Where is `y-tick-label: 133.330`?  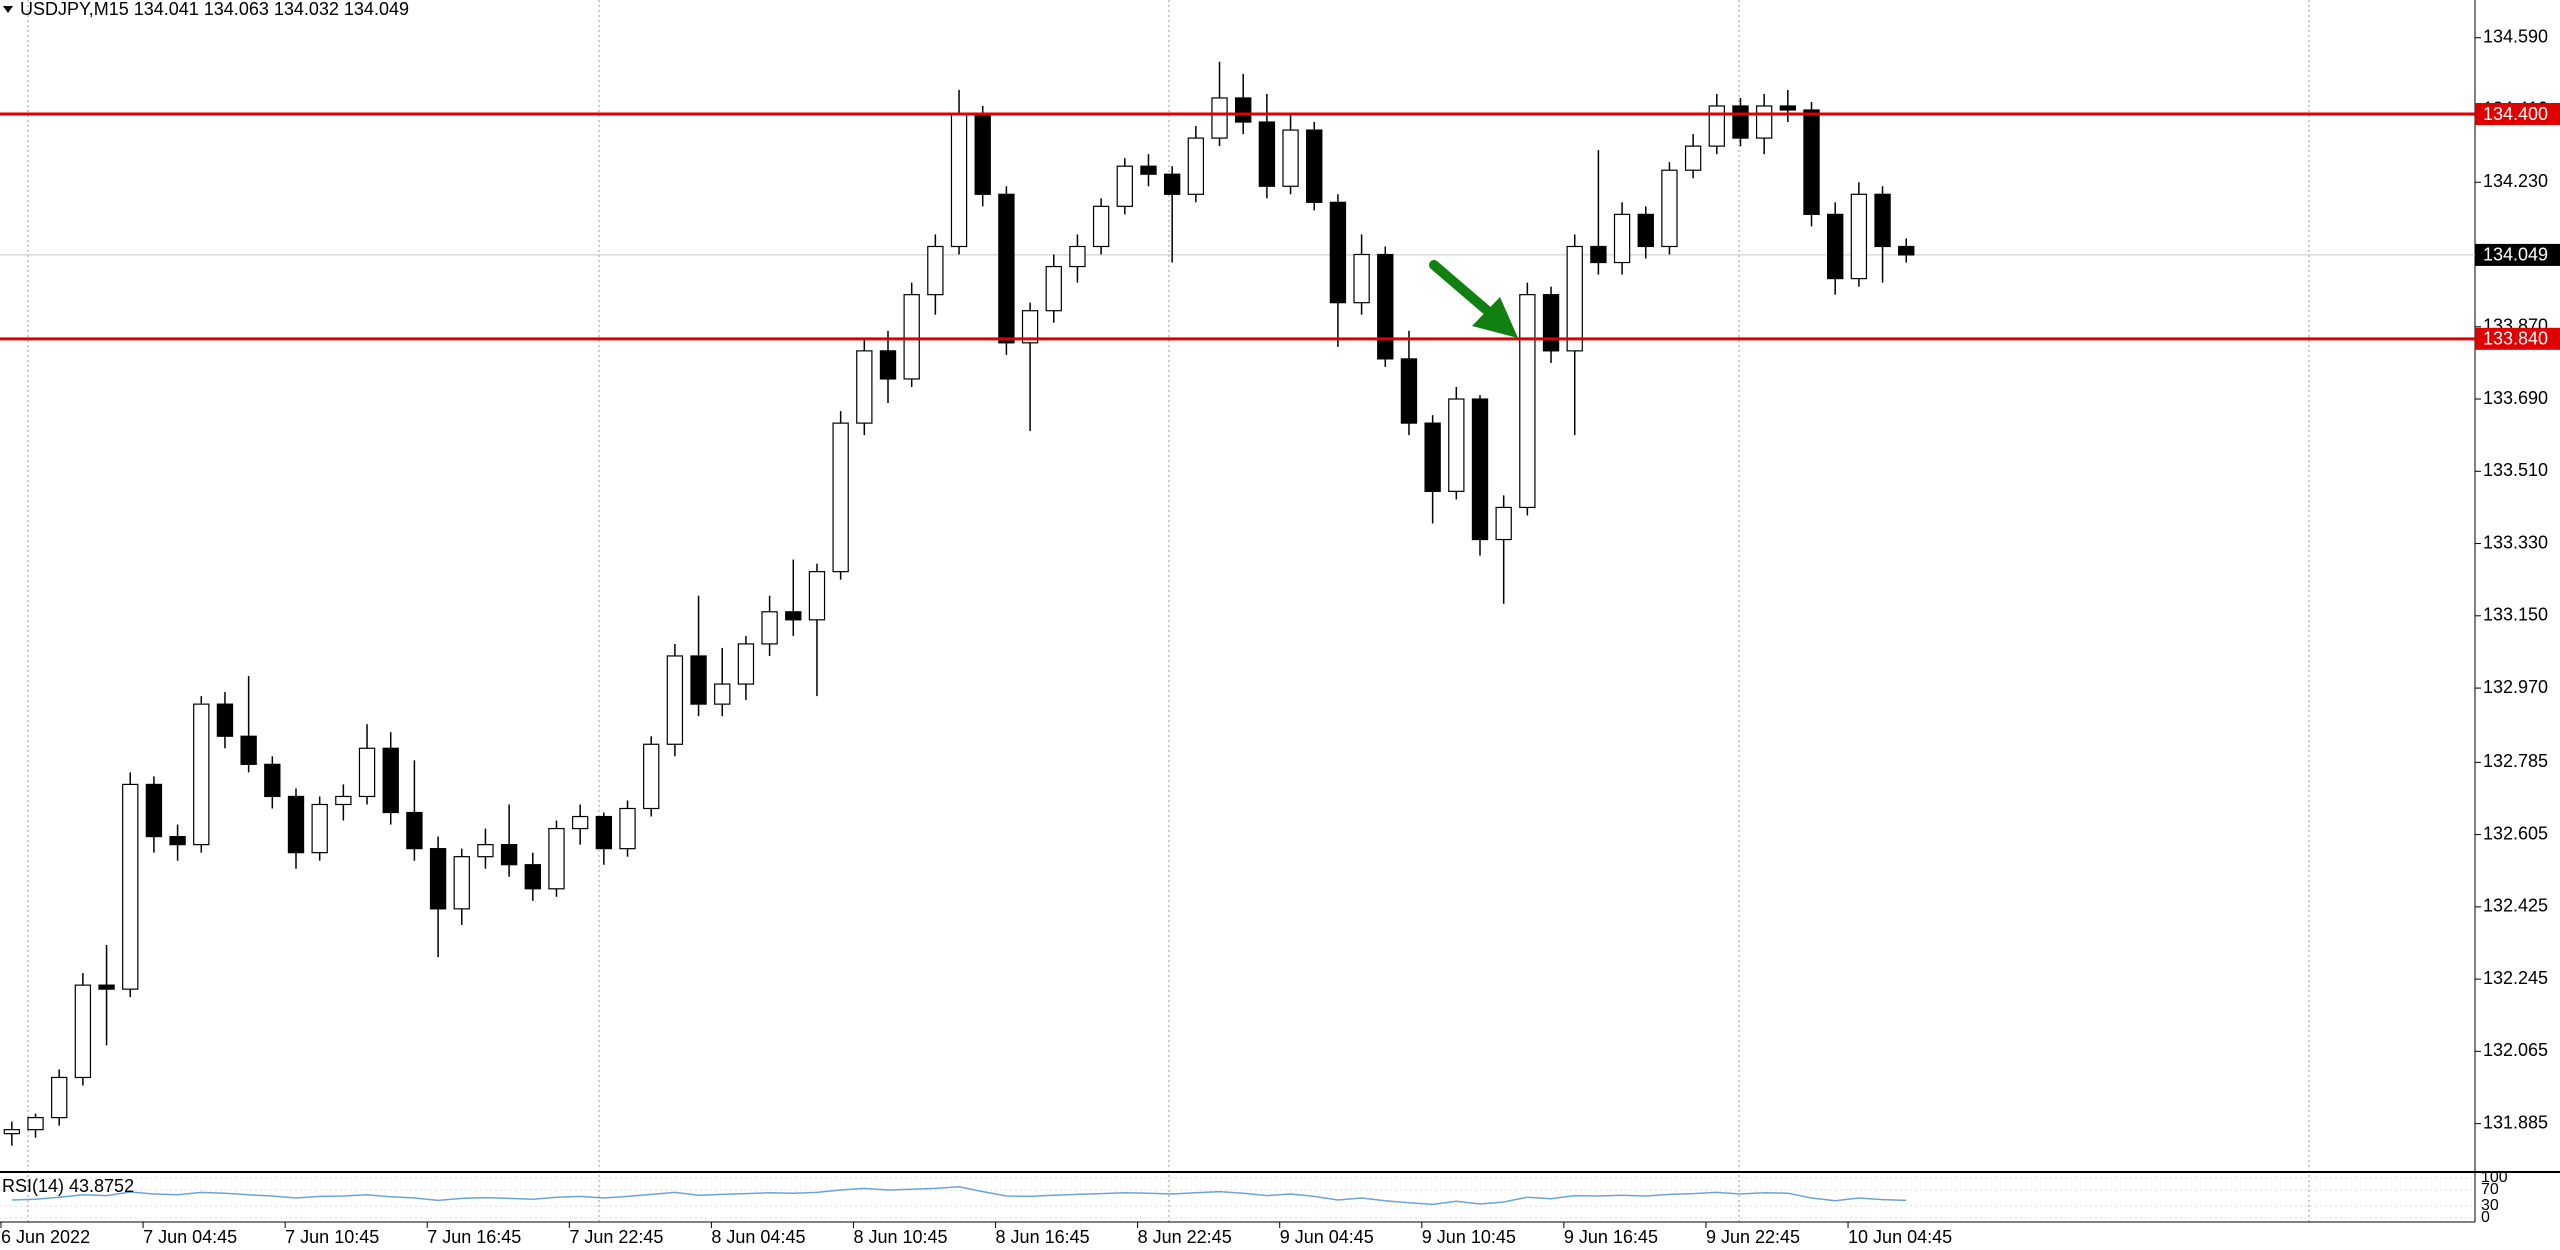
y-tick-label: 133.330 is located at coordinates (2515, 542).